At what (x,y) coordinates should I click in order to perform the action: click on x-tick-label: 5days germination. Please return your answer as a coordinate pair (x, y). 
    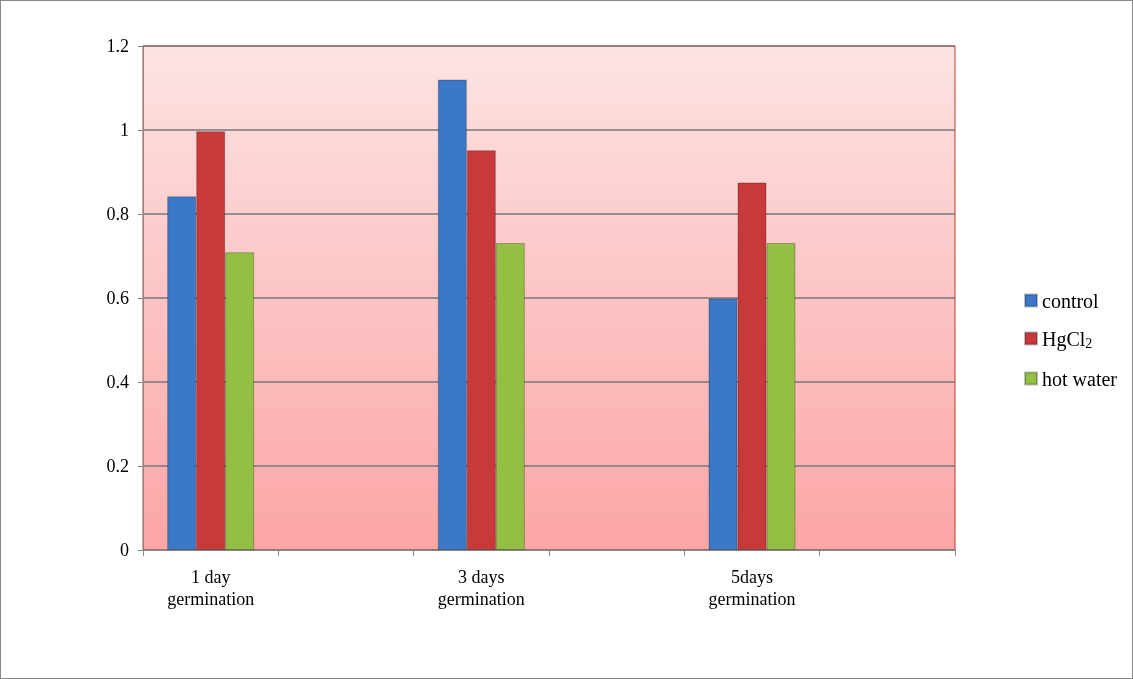
    Looking at the image, I should click on (752, 588).